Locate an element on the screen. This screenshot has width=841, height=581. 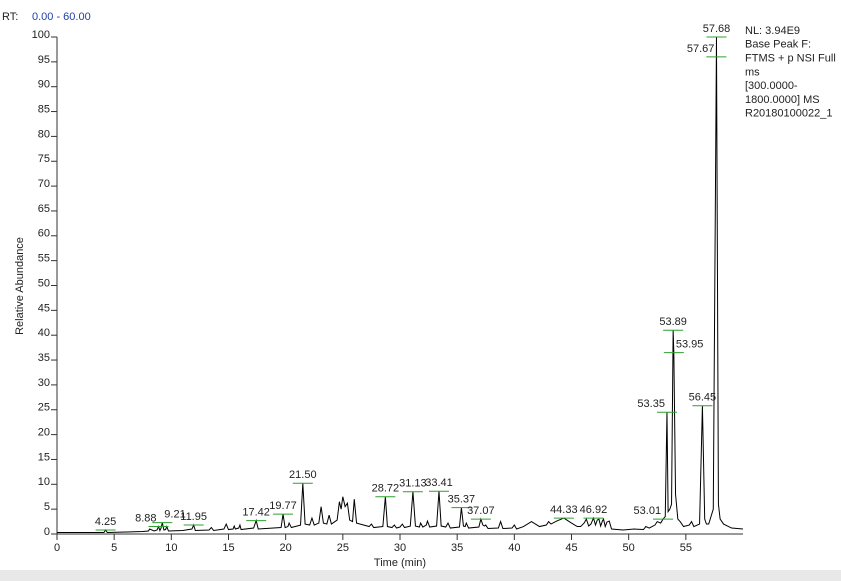
peak-label: 17.42 is located at coordinates (256, 512).